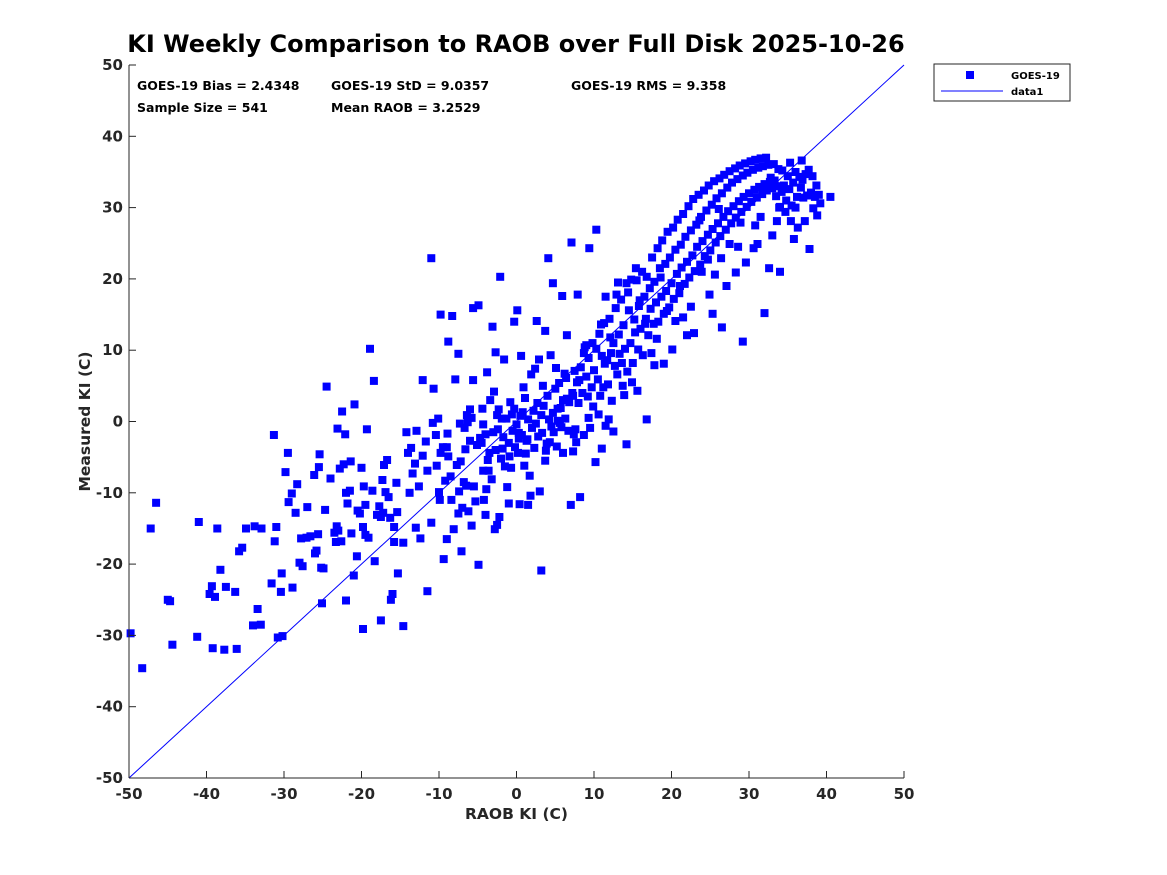  I want to click on y-tick-label: 50, so click(112, 65).